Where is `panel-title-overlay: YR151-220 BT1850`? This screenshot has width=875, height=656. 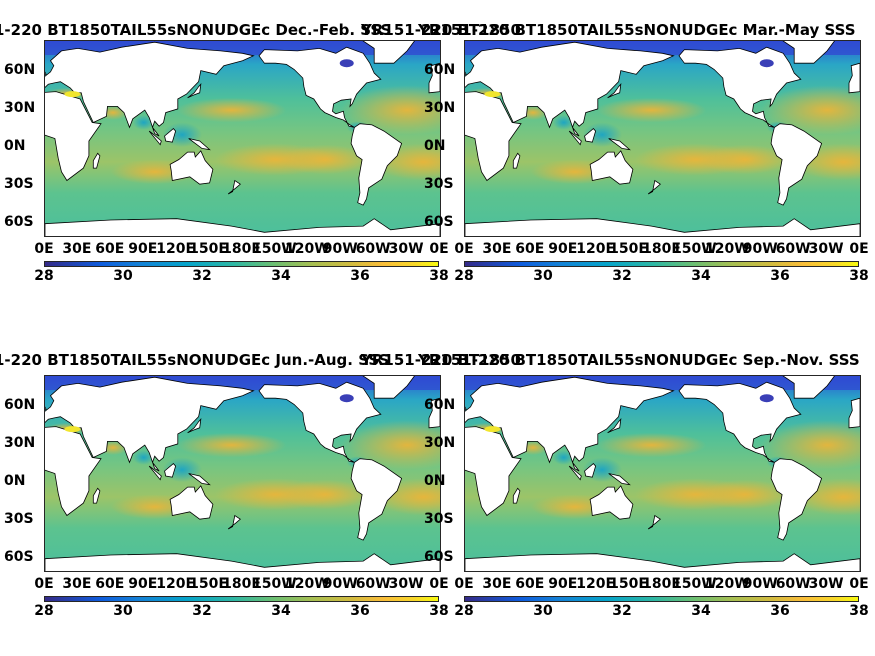 panel-title-overlay: YR151-220 BT1850 is located at coordinates (441, 30).